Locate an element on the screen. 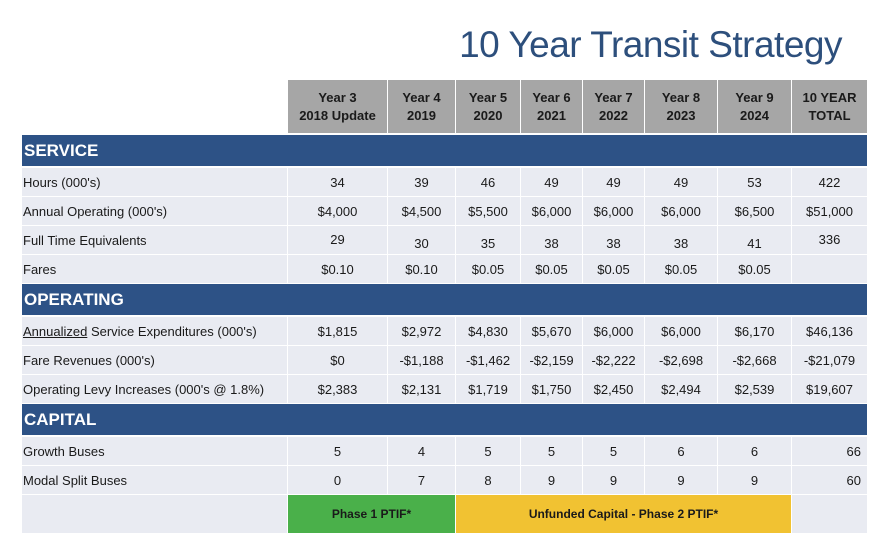 The width and height of the screenshot is (872, 538). table-cell: 53 is located at coordinates (754, 182).